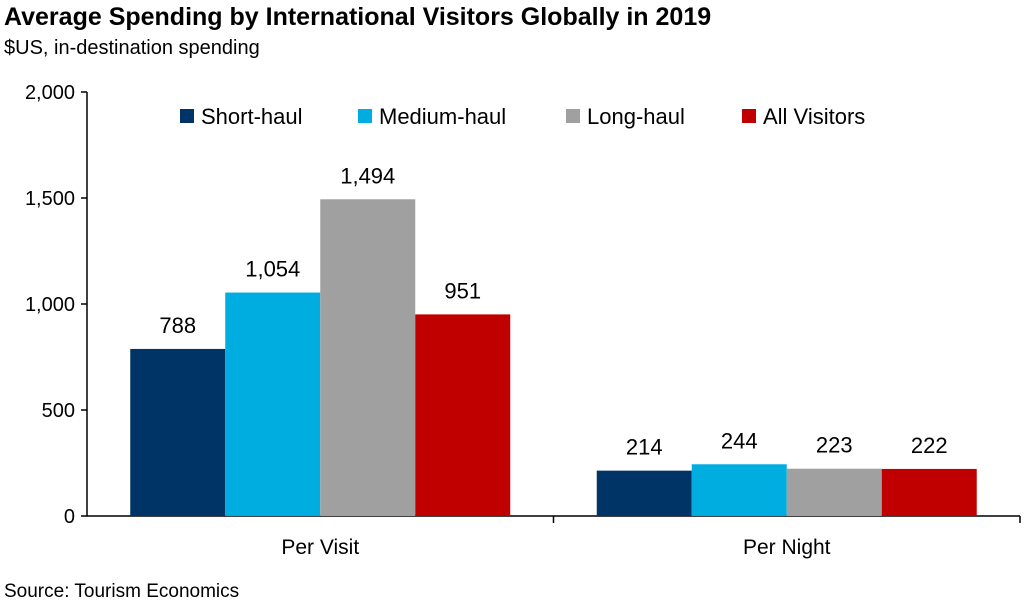 The height and width of the screenshot is (613, 1024). Describe the element at coordinates (272, 269) in the screenshot. I see `data-label: 1,054` at that location.